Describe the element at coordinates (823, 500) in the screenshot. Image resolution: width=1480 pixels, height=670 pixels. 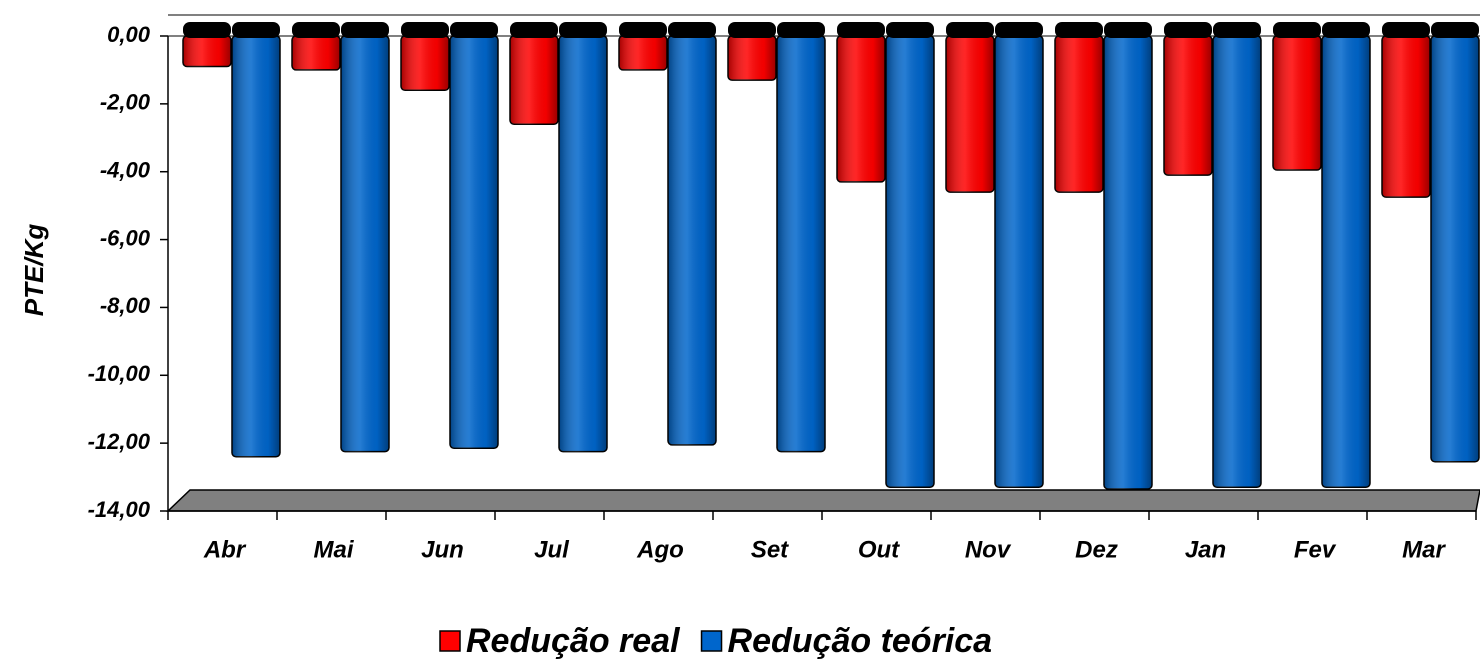
I see `floor` at that location.